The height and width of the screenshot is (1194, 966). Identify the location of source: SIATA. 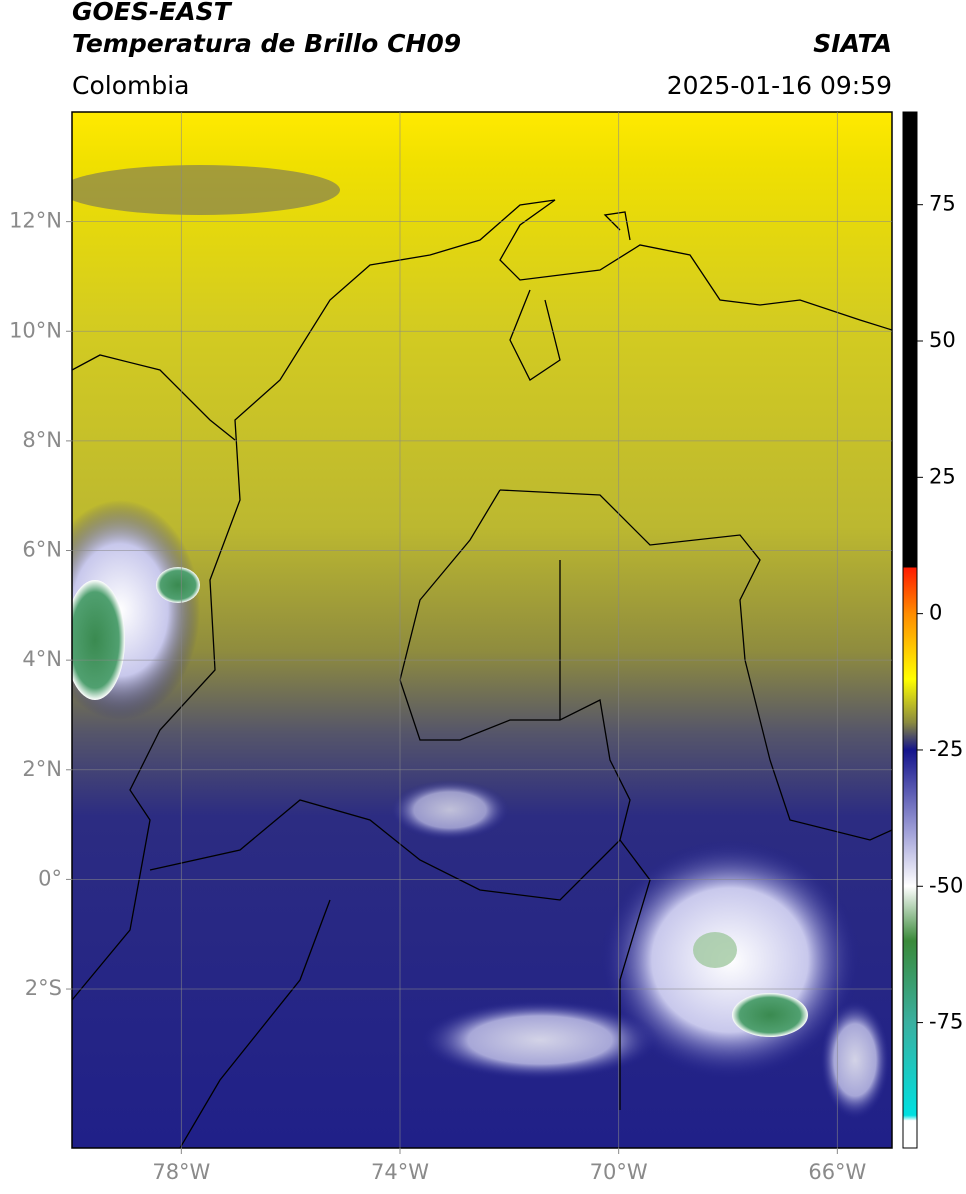
(852, 43).